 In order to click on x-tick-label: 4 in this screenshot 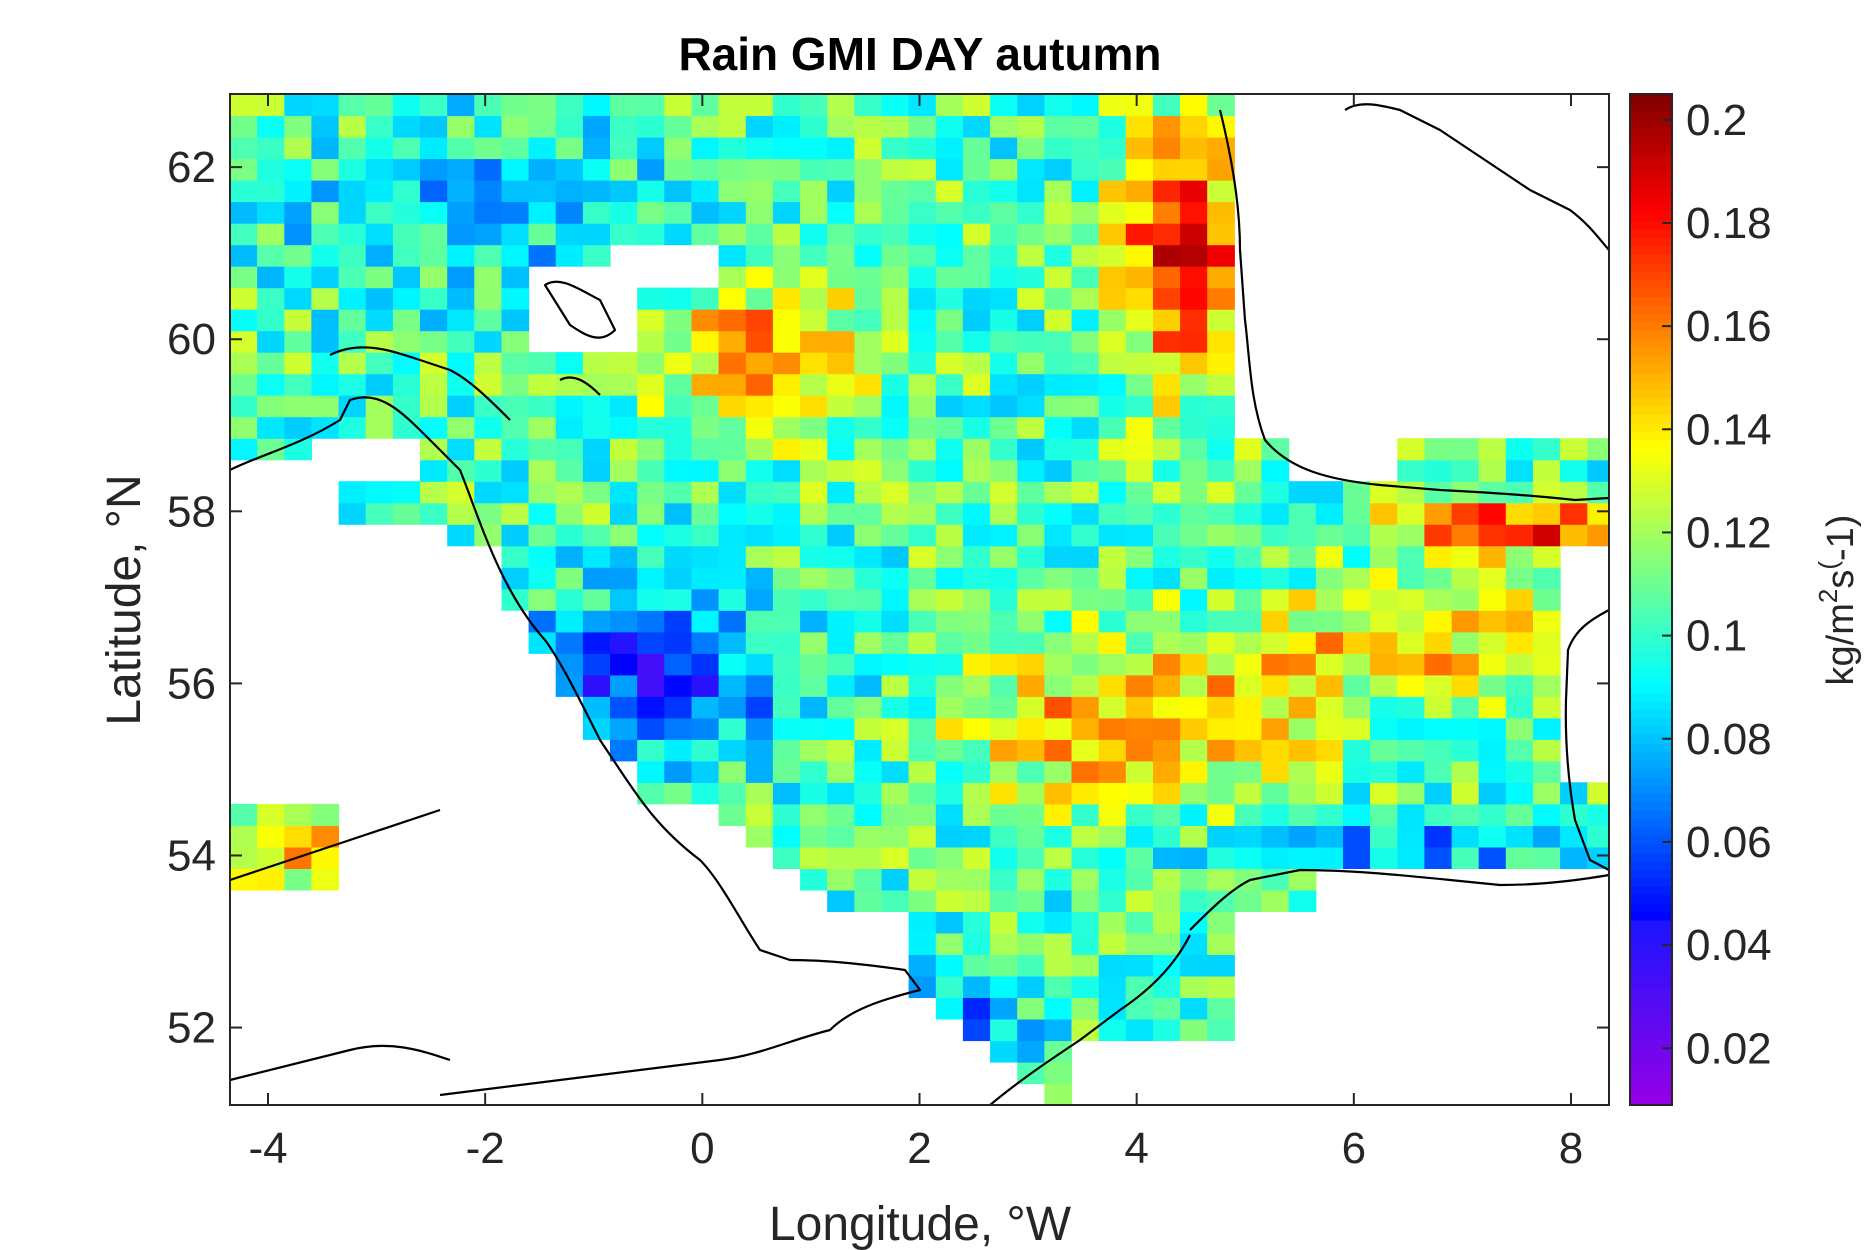, I will do `click(1136, 1148)`.